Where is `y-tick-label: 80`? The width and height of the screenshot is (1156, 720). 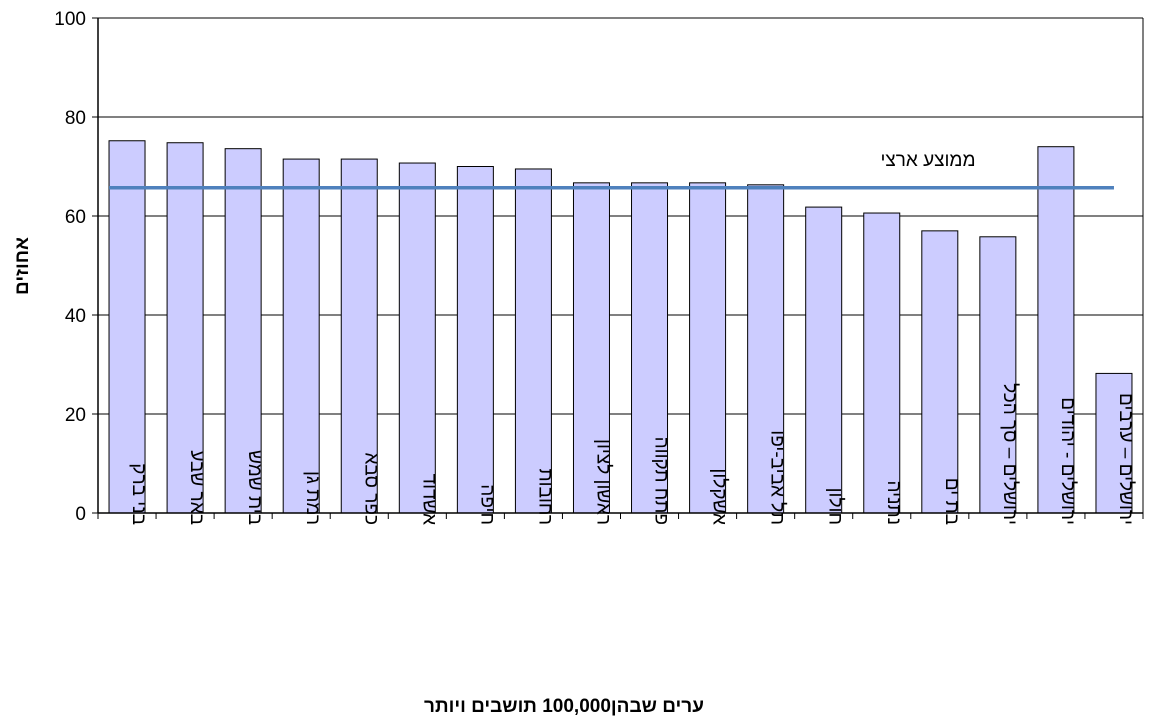
y-tick-label: 80 is located at coordinates (75, 118).